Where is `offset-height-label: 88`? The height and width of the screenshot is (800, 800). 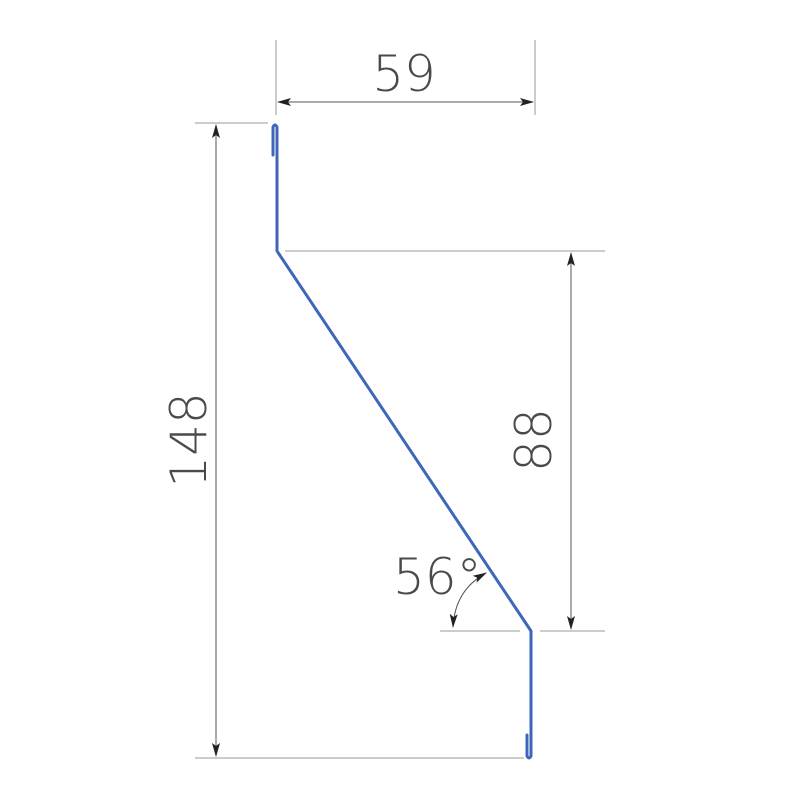 offset-height-label: 88 is located at coordinates (534, 440).